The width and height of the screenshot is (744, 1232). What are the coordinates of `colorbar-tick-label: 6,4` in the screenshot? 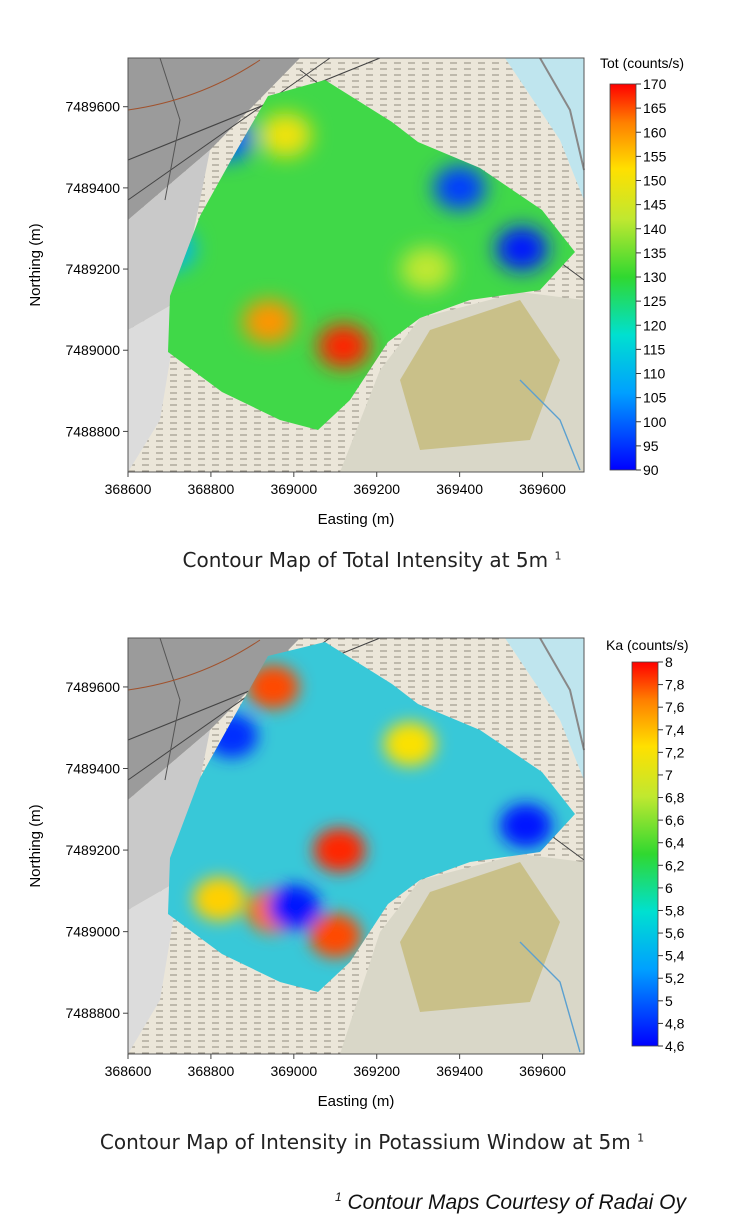 It's located at (675, 843).